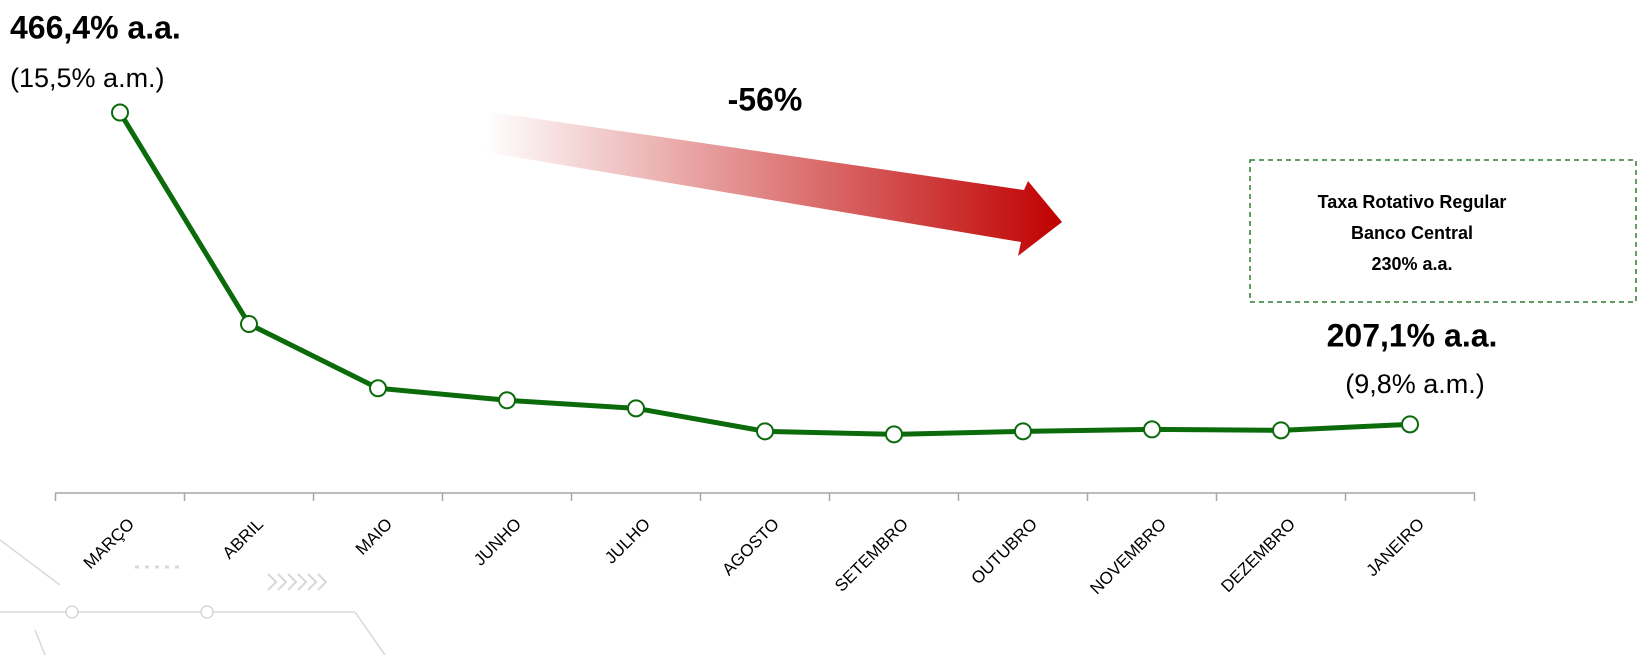  I want to click on trend-arrow, so click(773, 184).